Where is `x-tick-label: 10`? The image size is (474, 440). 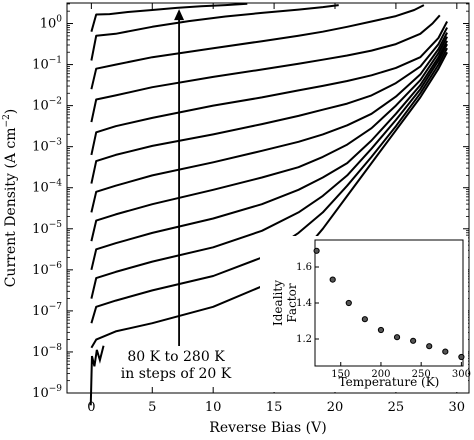
x-tick-label: 10 is located at coordinates (213, 407).